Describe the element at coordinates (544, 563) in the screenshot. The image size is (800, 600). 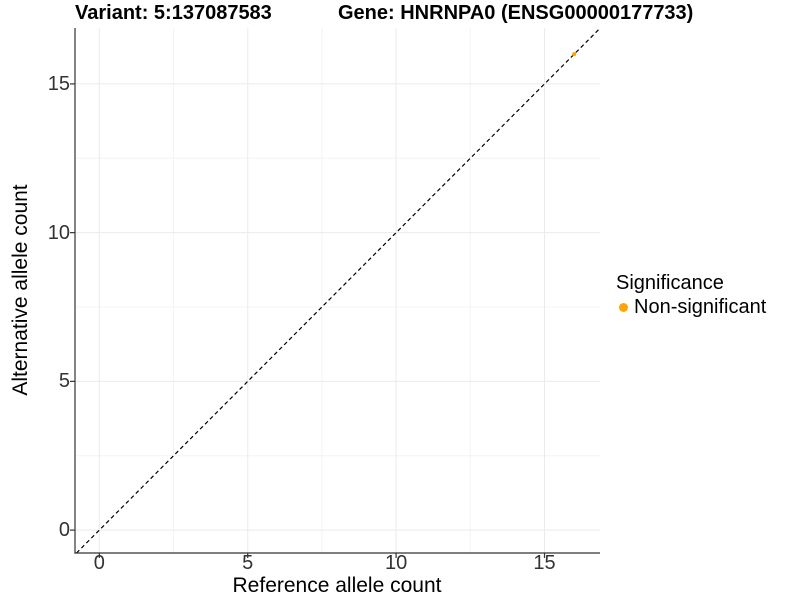
I see `x-tick-label: 15` at that location.